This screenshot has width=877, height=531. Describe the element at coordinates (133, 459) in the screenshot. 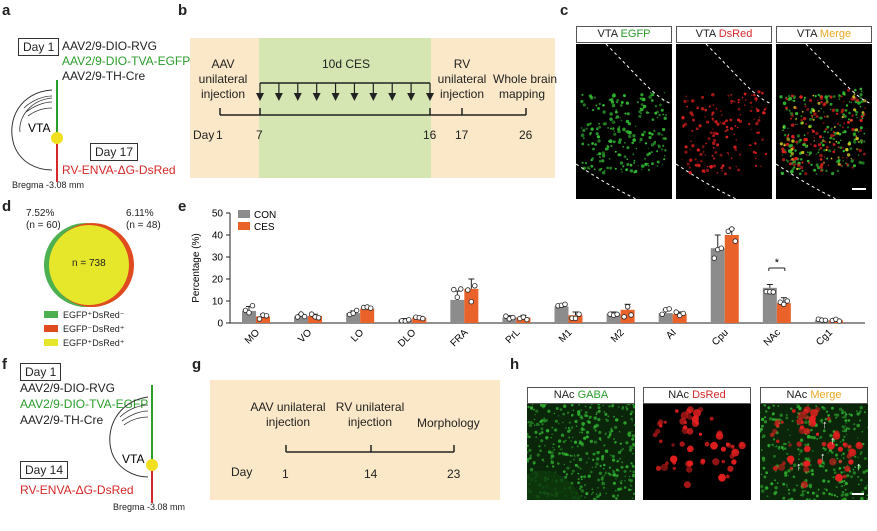

I see `vta-label-f: VTA` at that location.